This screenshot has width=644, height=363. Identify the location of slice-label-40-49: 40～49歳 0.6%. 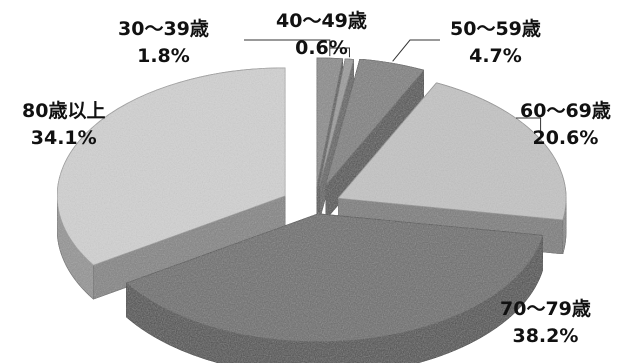
(321, 35).